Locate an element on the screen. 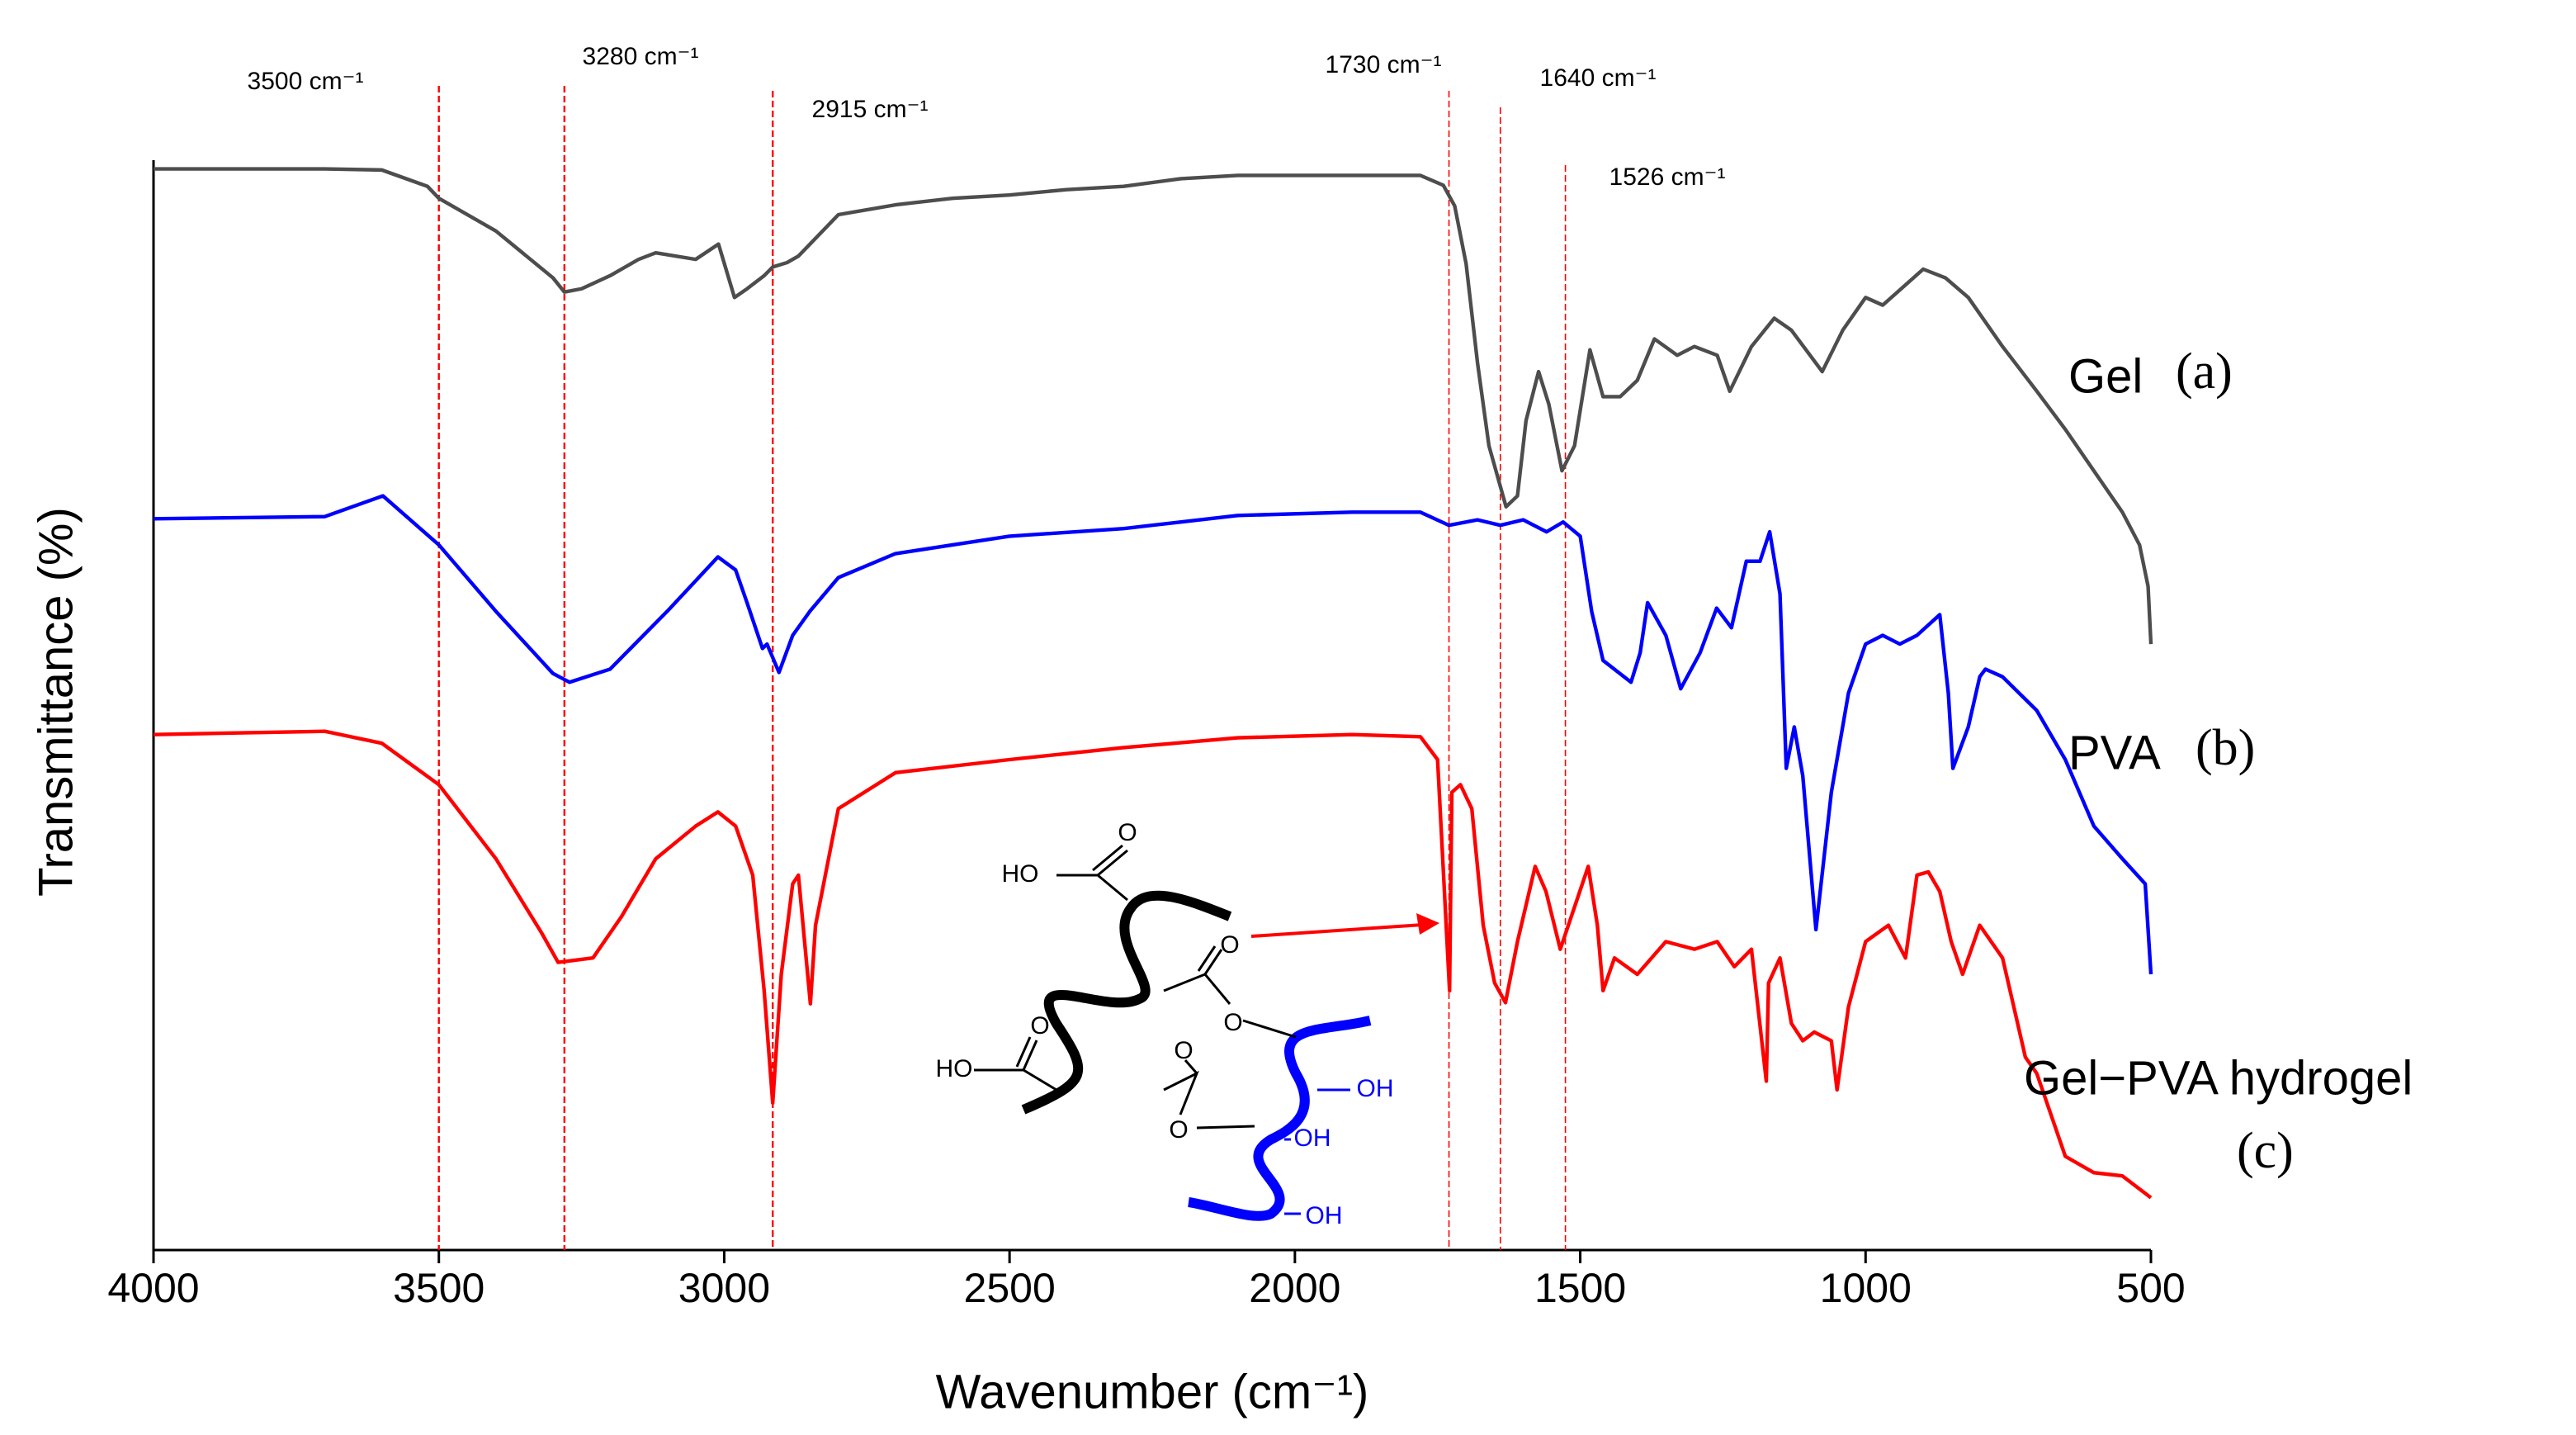  x-tick-label: 2000 is located at coordinates (1294, 1288).